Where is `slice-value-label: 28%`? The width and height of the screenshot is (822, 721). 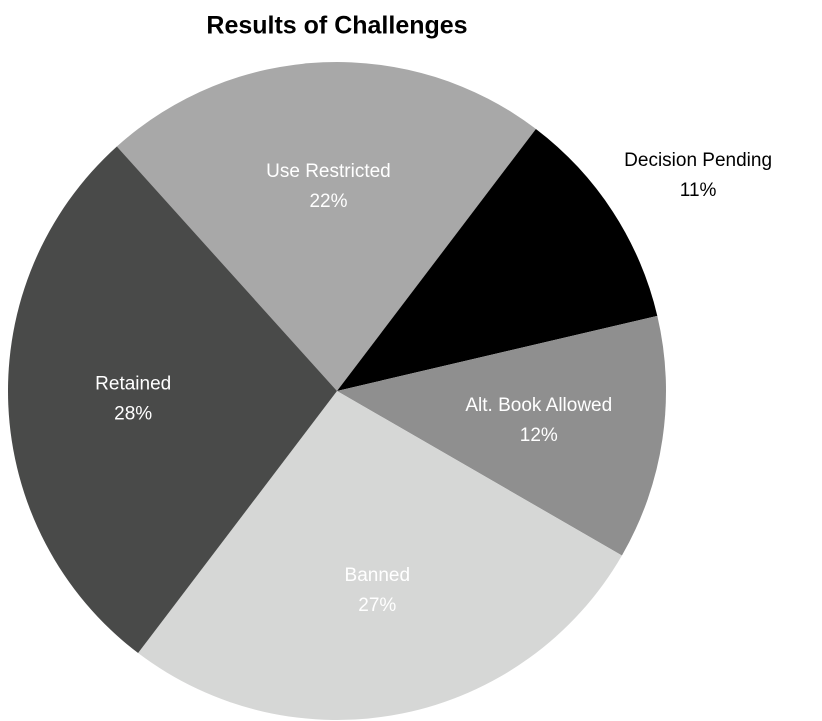 slice-value-label: 28% is located at coordinates (133, 414).